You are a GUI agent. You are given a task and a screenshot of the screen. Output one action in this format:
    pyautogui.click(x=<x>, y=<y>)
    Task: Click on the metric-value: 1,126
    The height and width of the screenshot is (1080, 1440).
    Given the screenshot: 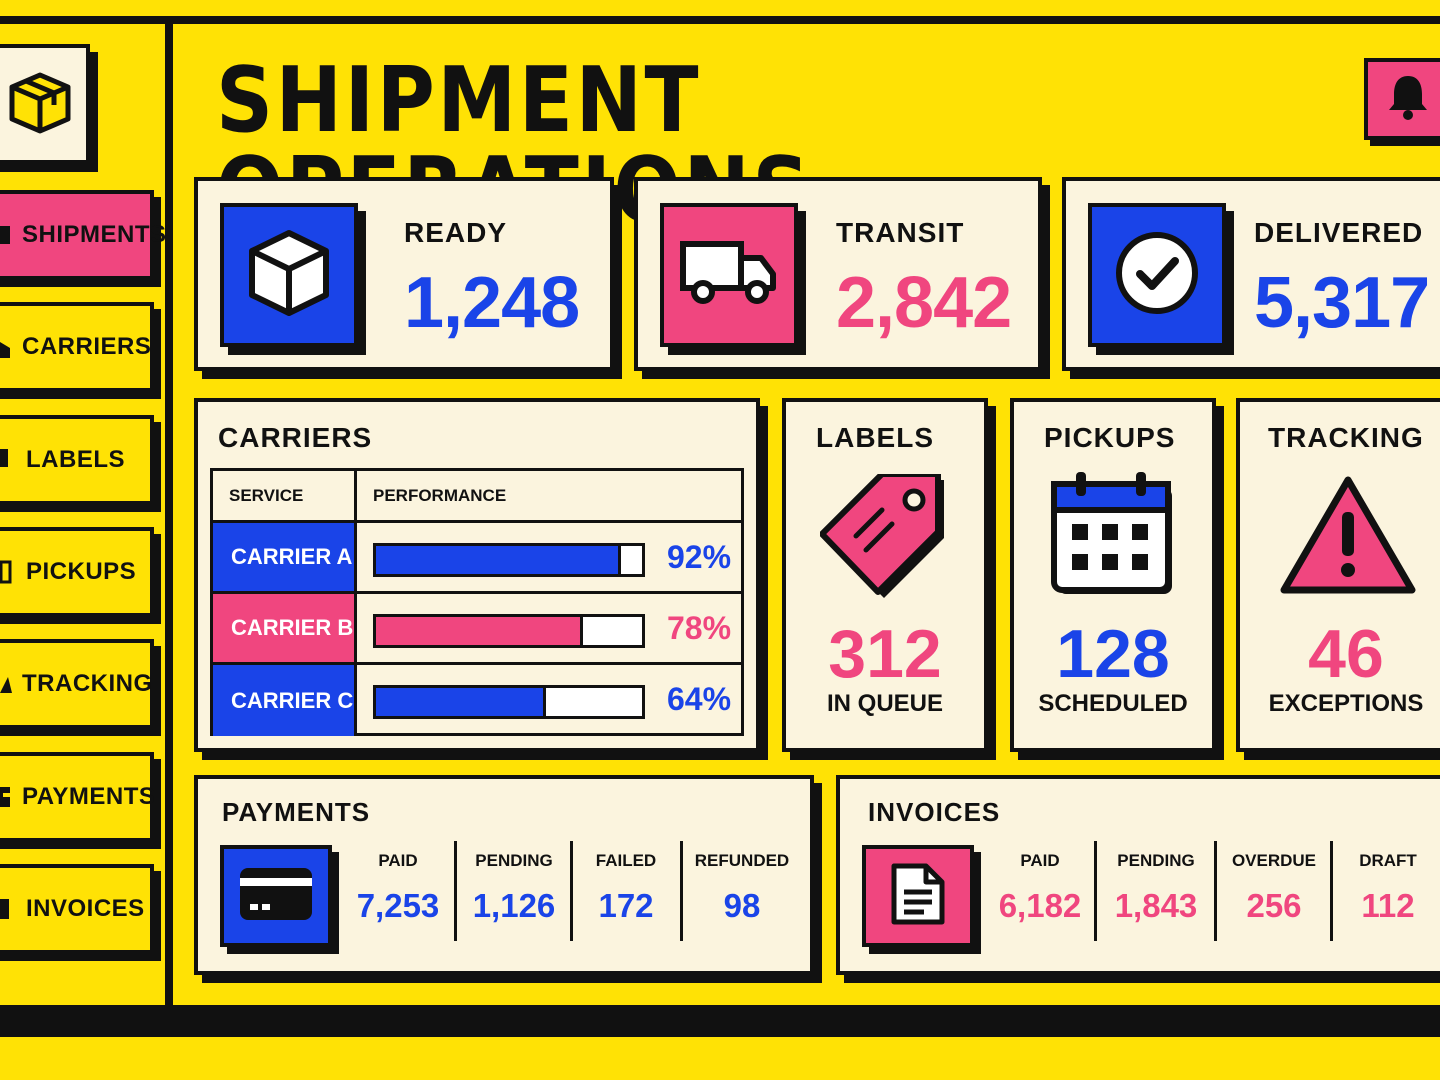 What is the action you would take?
    pyautogui.click(x=514, y=905)
    